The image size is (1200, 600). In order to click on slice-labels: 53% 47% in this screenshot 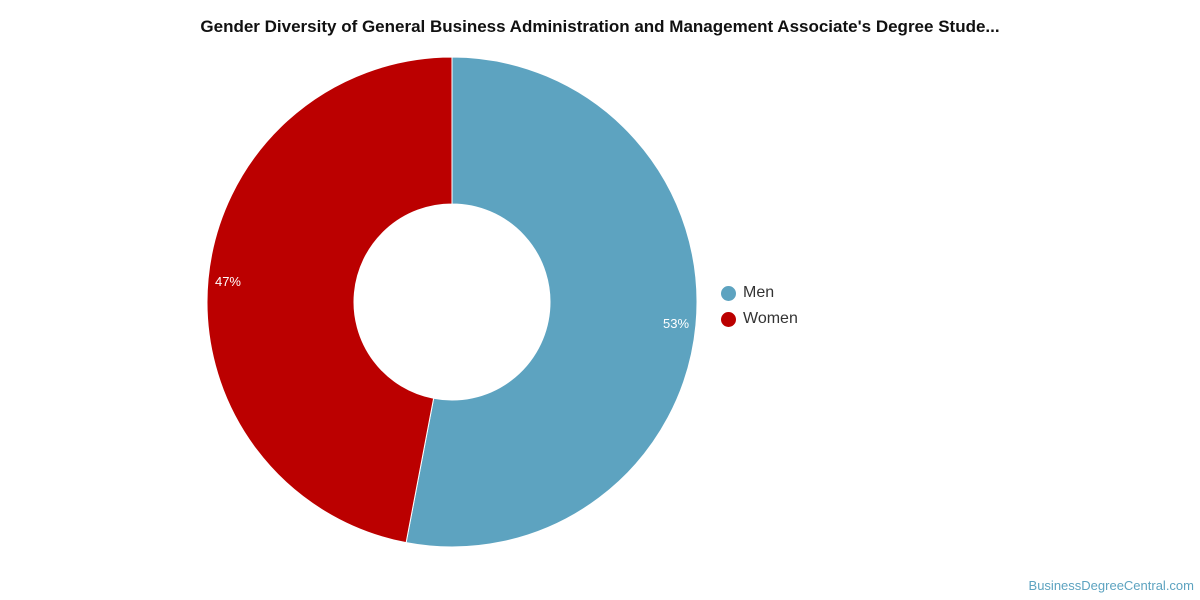, I will do `click(452, 302)`.